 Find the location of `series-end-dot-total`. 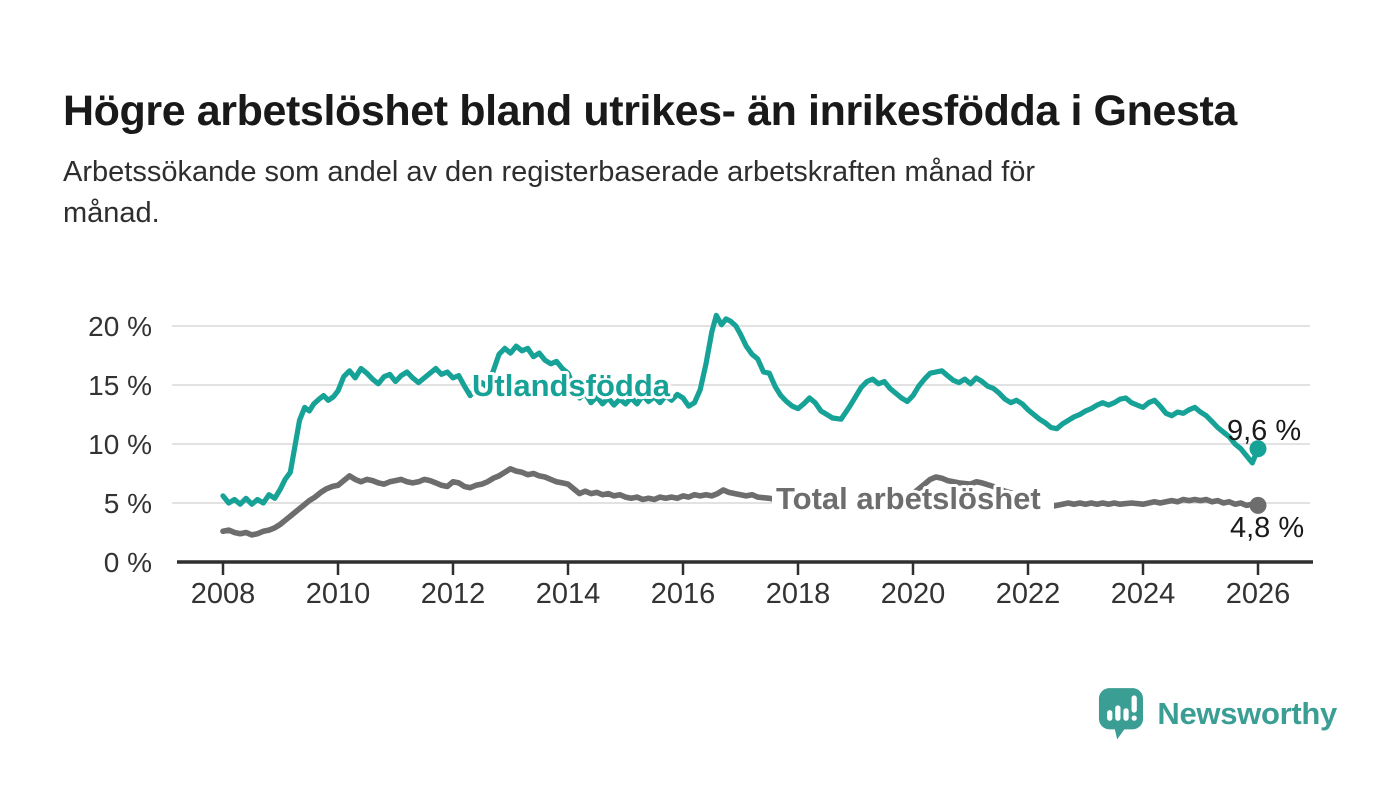

series-end-dot-total is located at coordinates (1258, 505).